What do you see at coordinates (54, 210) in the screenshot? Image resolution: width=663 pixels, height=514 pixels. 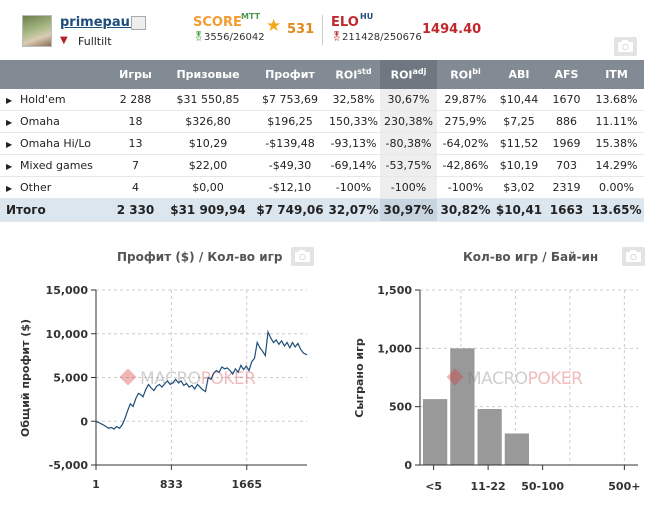 I see `cell-name: Итого` at bounding box center [54, 210].